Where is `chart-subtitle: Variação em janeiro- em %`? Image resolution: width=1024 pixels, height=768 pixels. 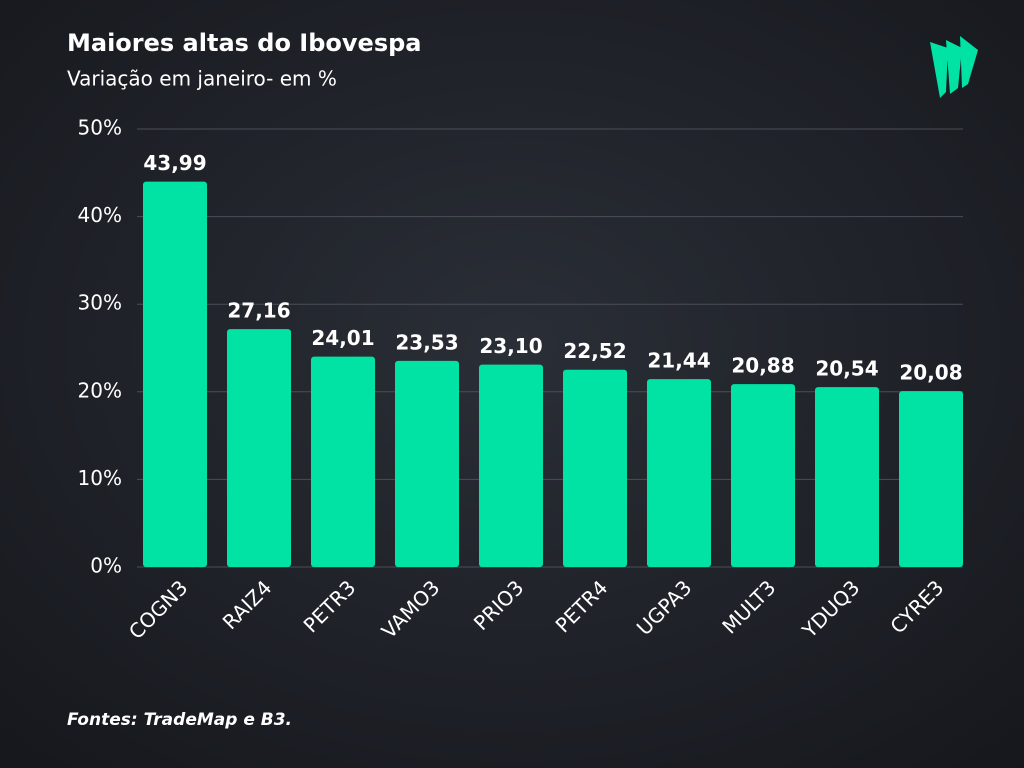 chart-subtitle: Variação em janeiro- em % is located at coordinates (202, 79).